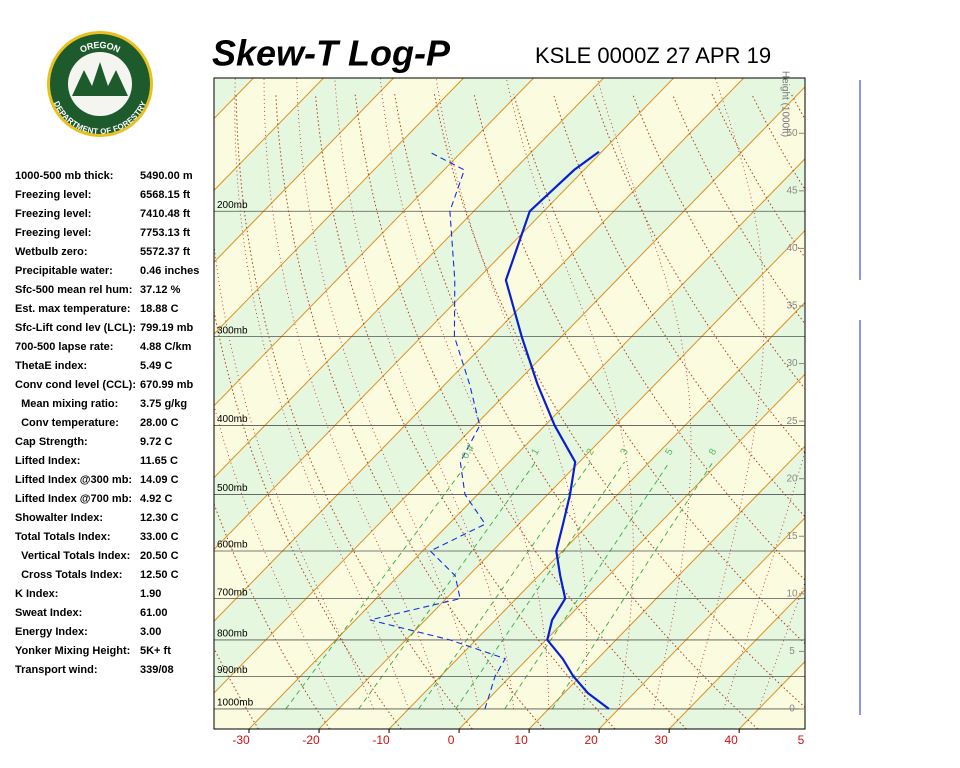  What do you see at coordinates (73, 290) in the screenshot?
I see `index-label: Sfc-500 mean rel hum:` at bounding box center [73, 290].